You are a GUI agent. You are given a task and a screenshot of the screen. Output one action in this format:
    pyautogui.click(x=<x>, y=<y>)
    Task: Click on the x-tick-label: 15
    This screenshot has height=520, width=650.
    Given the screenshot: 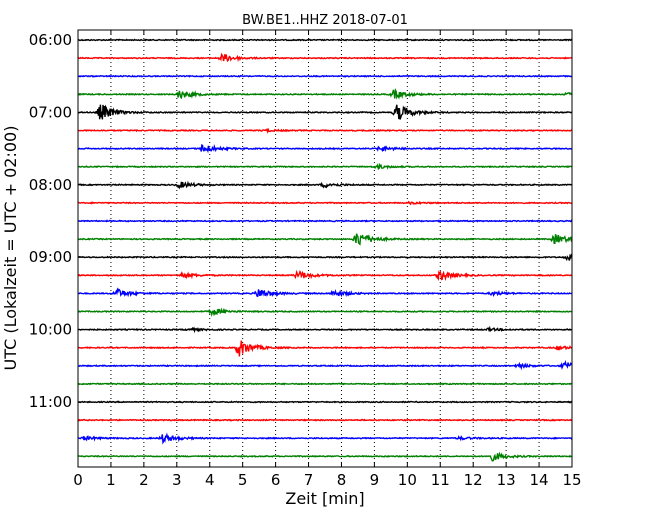 What is the action you would take?
    pyautogui.click(x=571, y=480)
    